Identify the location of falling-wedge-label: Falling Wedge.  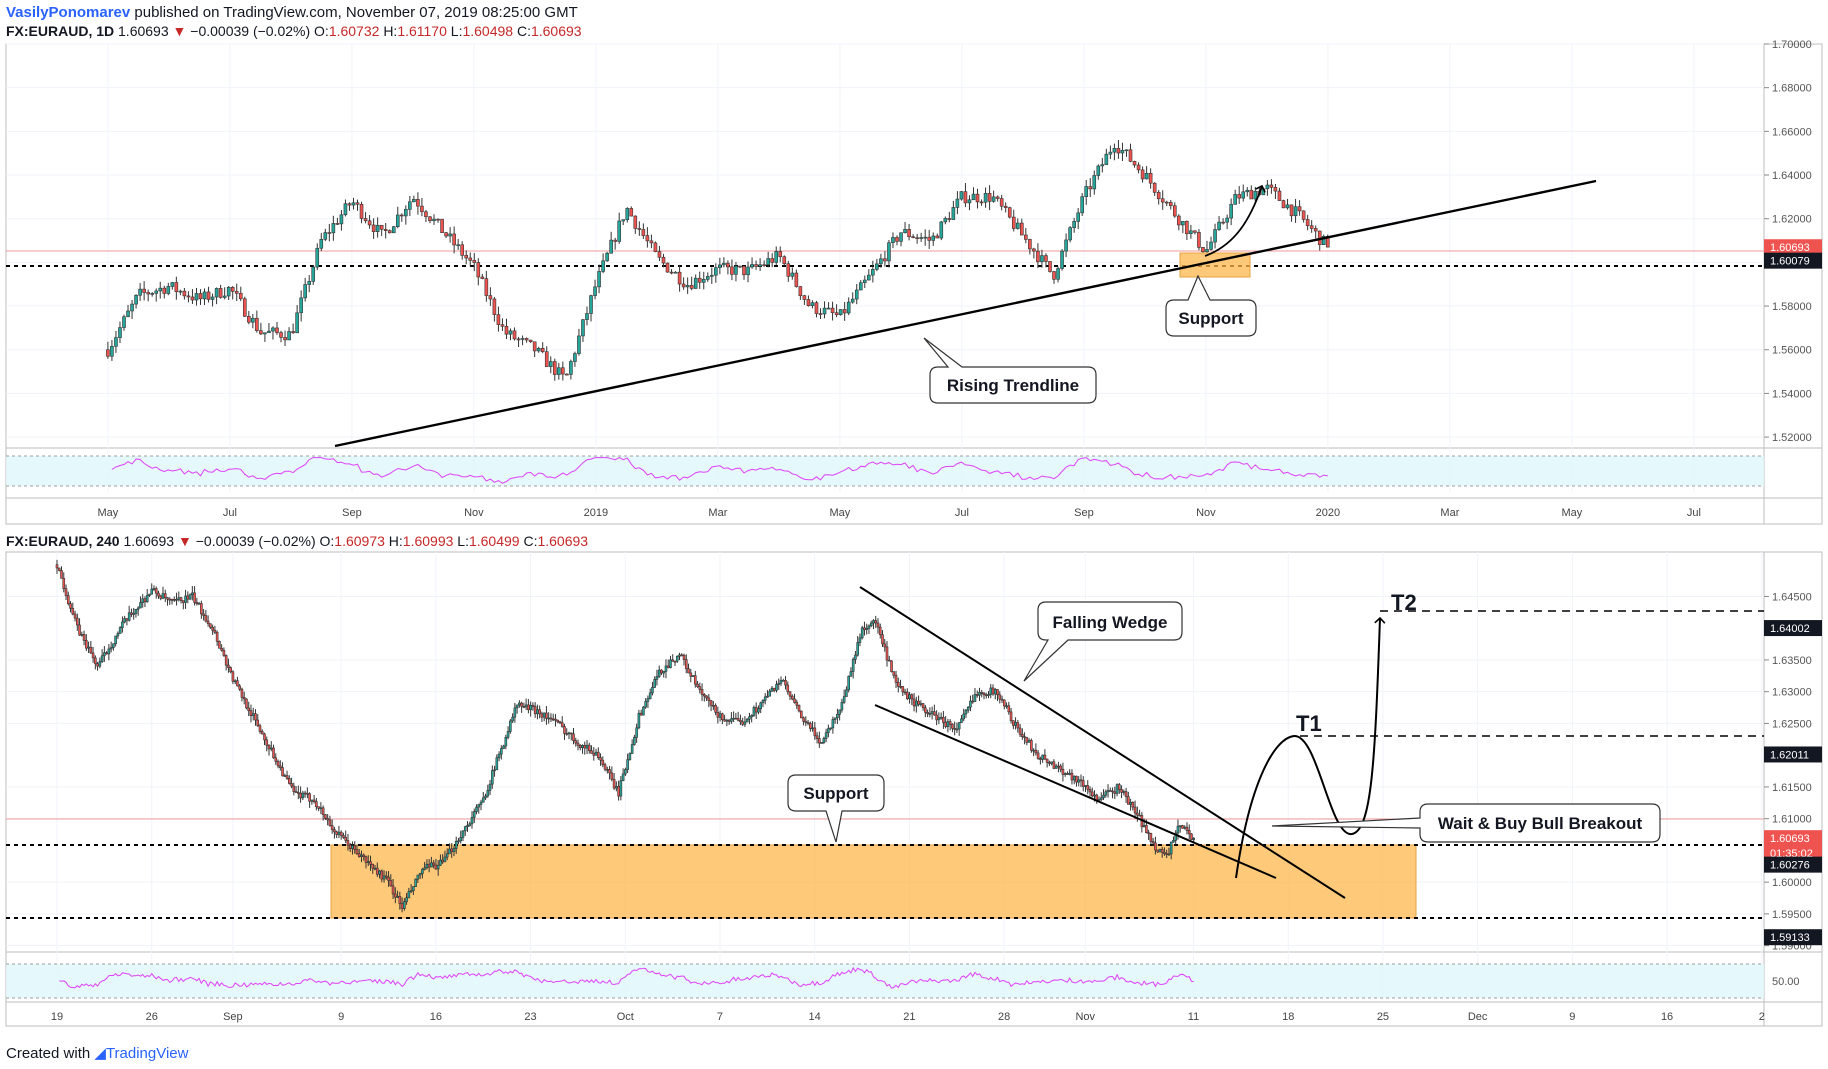
(1110, 622).